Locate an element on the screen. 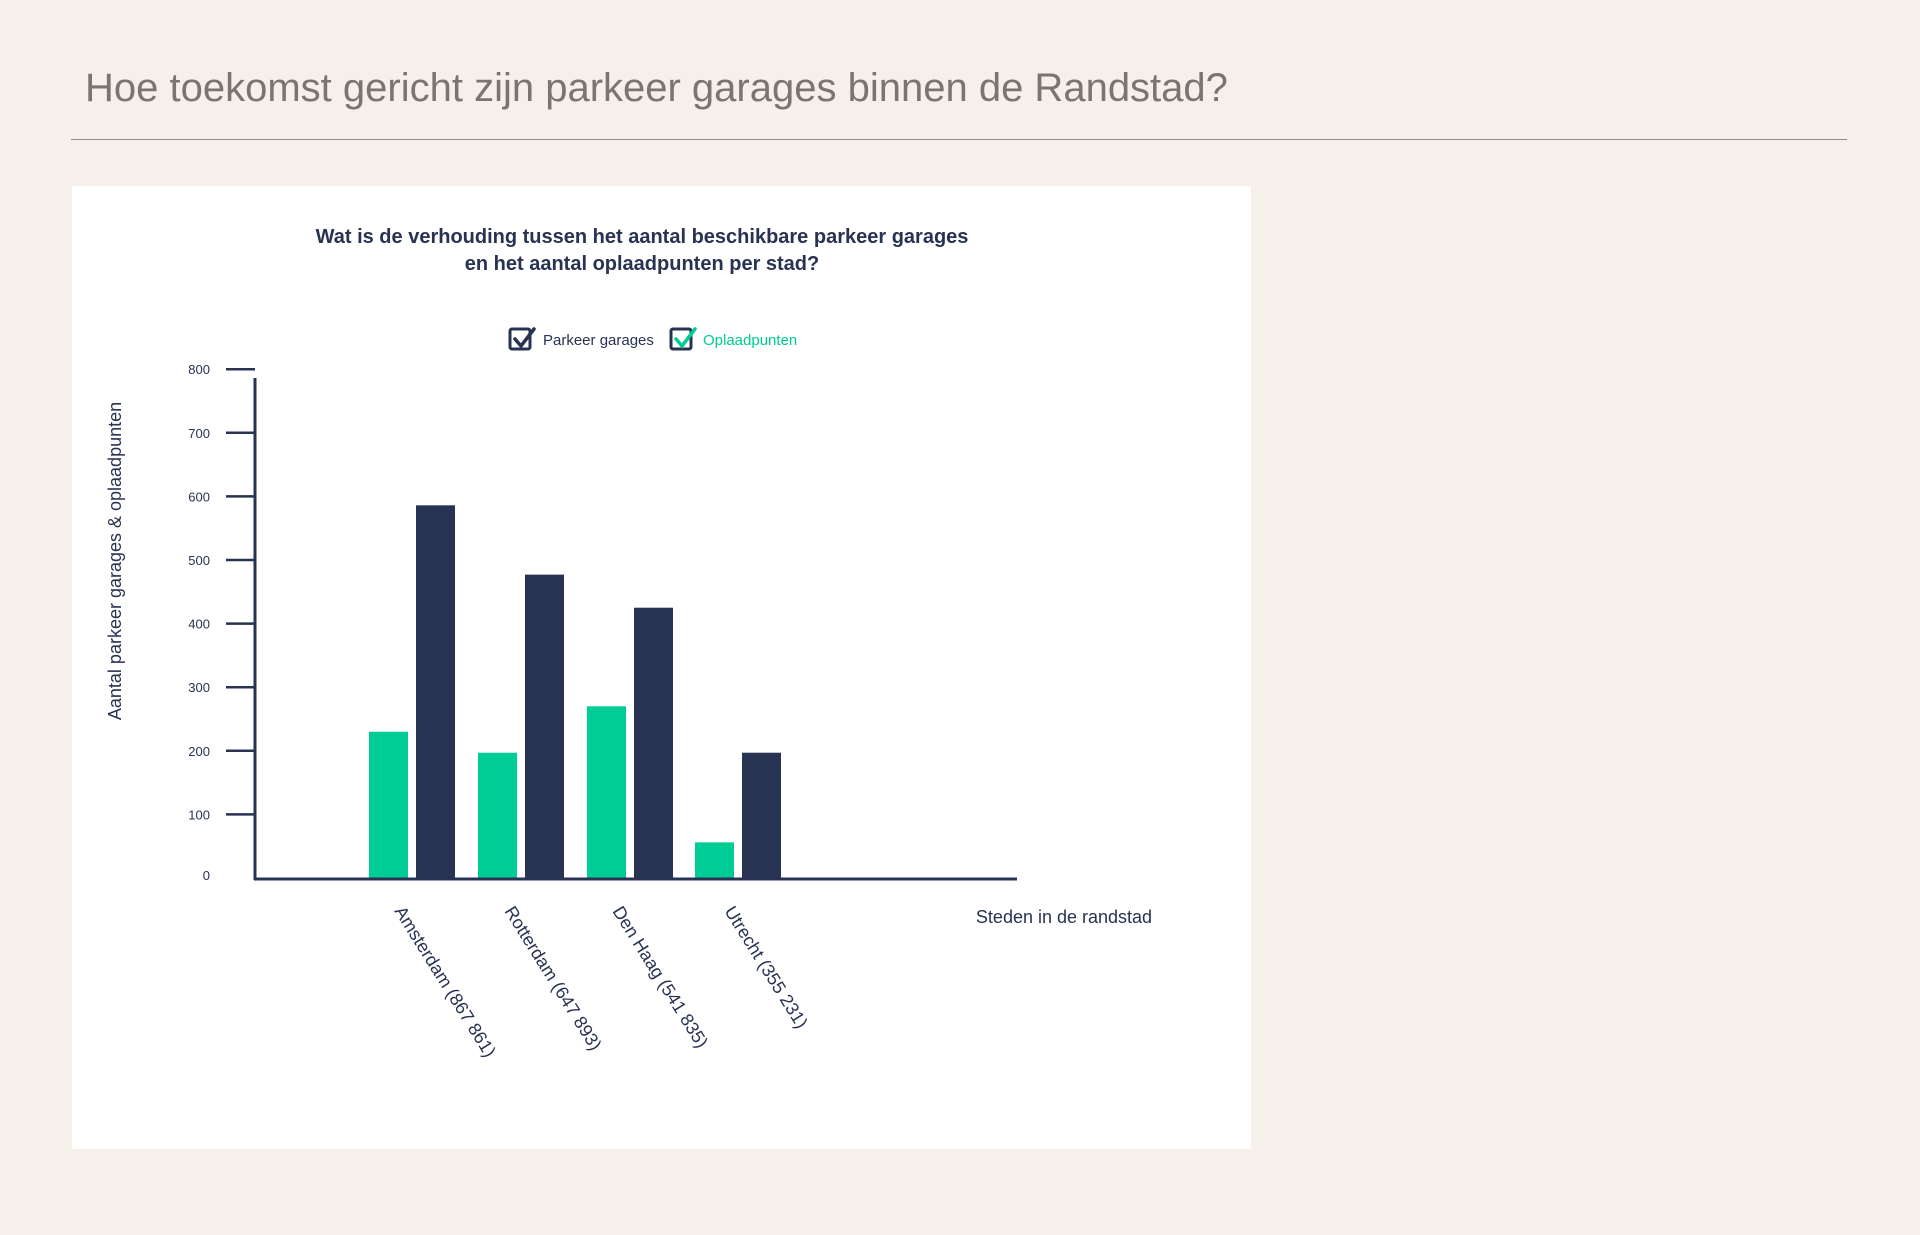 The width and height of the screenshot is (1920, 1235). legend-item-parkeer-garages: Parkeer garages is located at coordinates (581, 339).